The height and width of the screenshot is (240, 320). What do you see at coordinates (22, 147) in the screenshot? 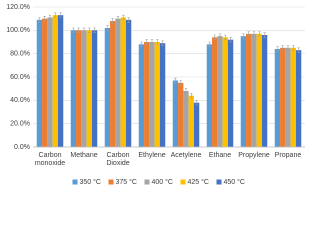
I see `y-tick-label: 0.0%` at bounding box center [22, 147].